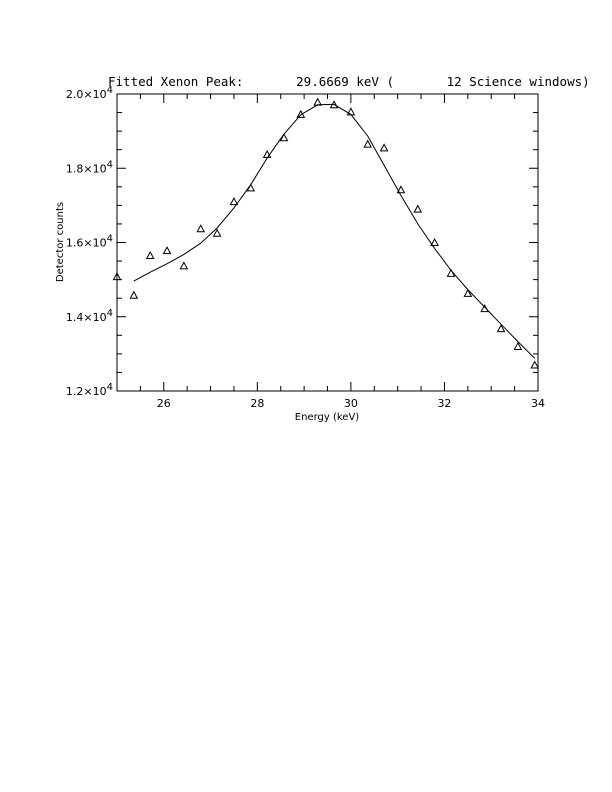 Image resolution: width=612 pixels, height=792 pixels. Describe the element at coordinates (89, 93) in the screenshot. I see `y-tick-label: 2.0×10⁴` at that location.